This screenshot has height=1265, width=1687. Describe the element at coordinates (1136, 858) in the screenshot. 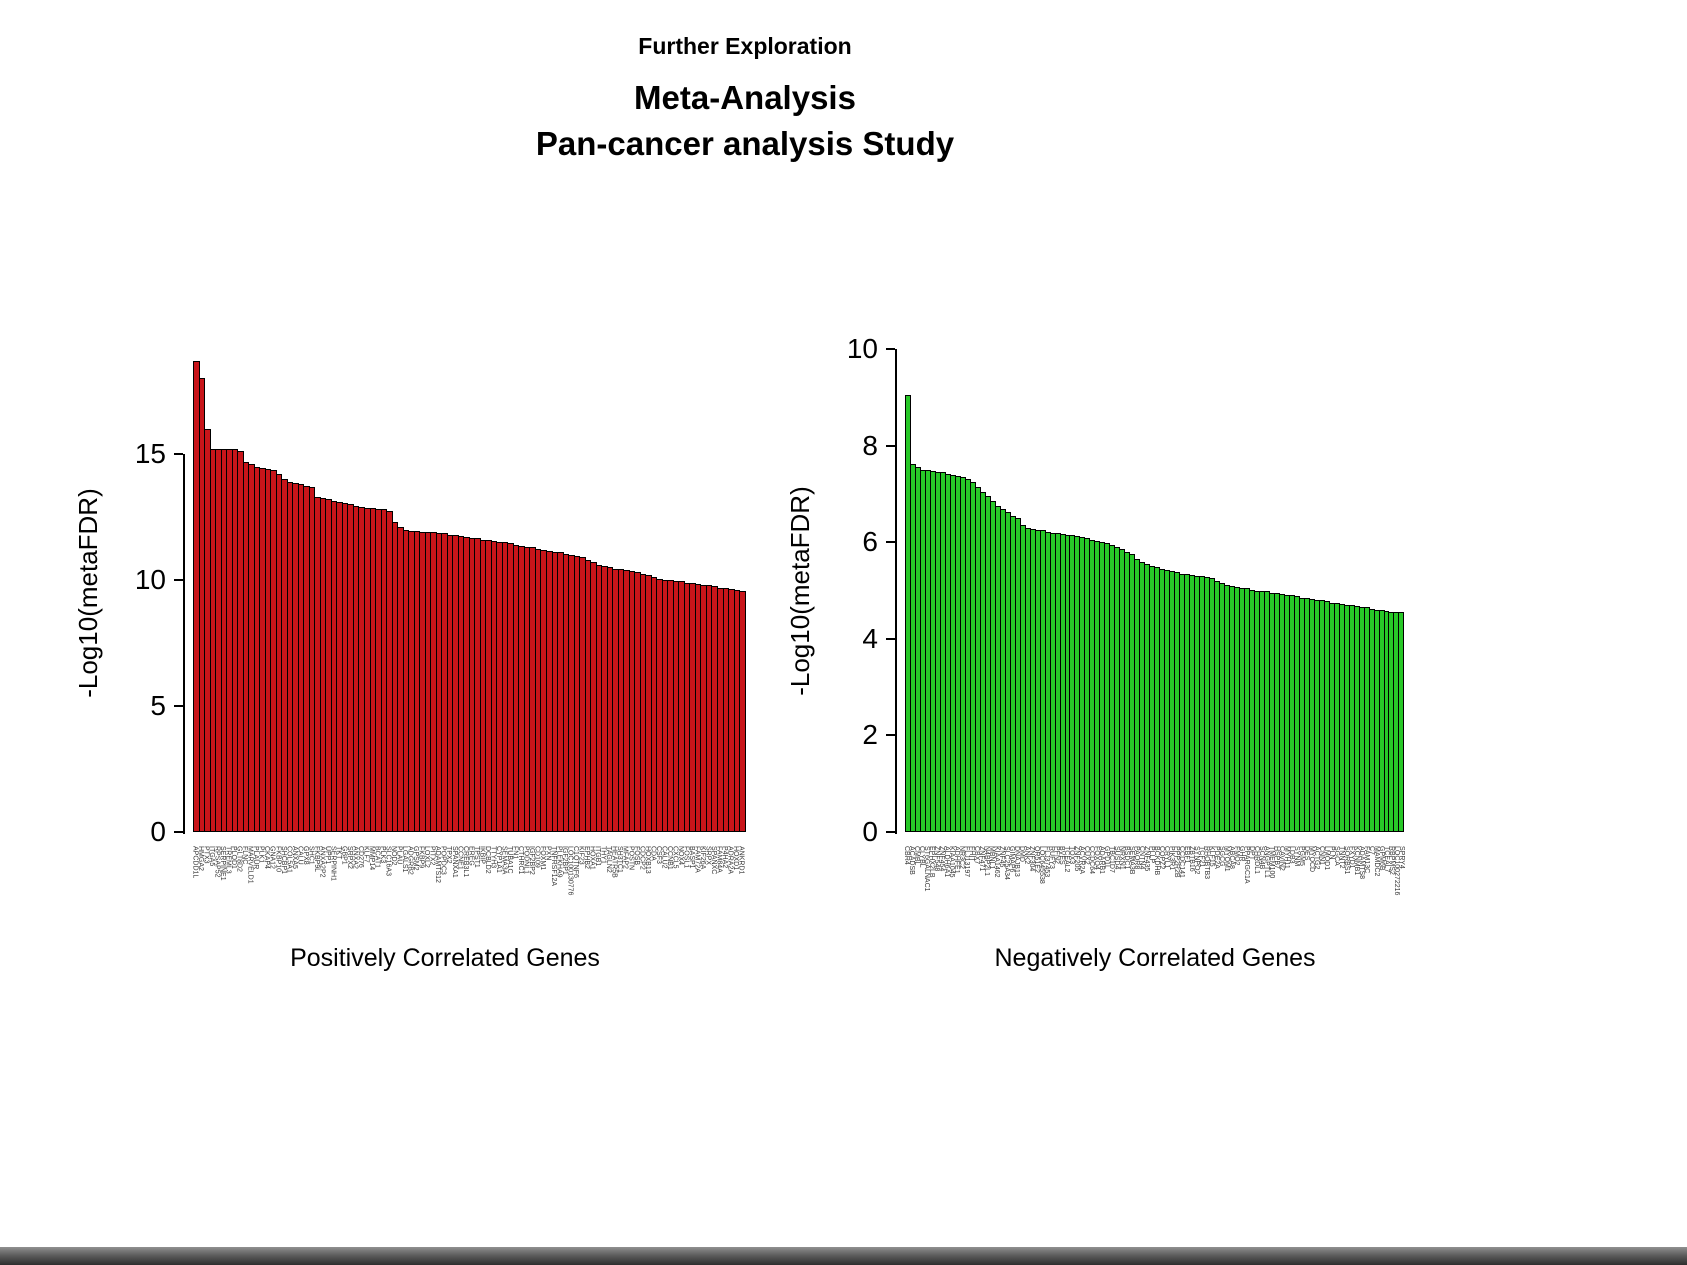

I see `gene-label: PAQR8` at that location.